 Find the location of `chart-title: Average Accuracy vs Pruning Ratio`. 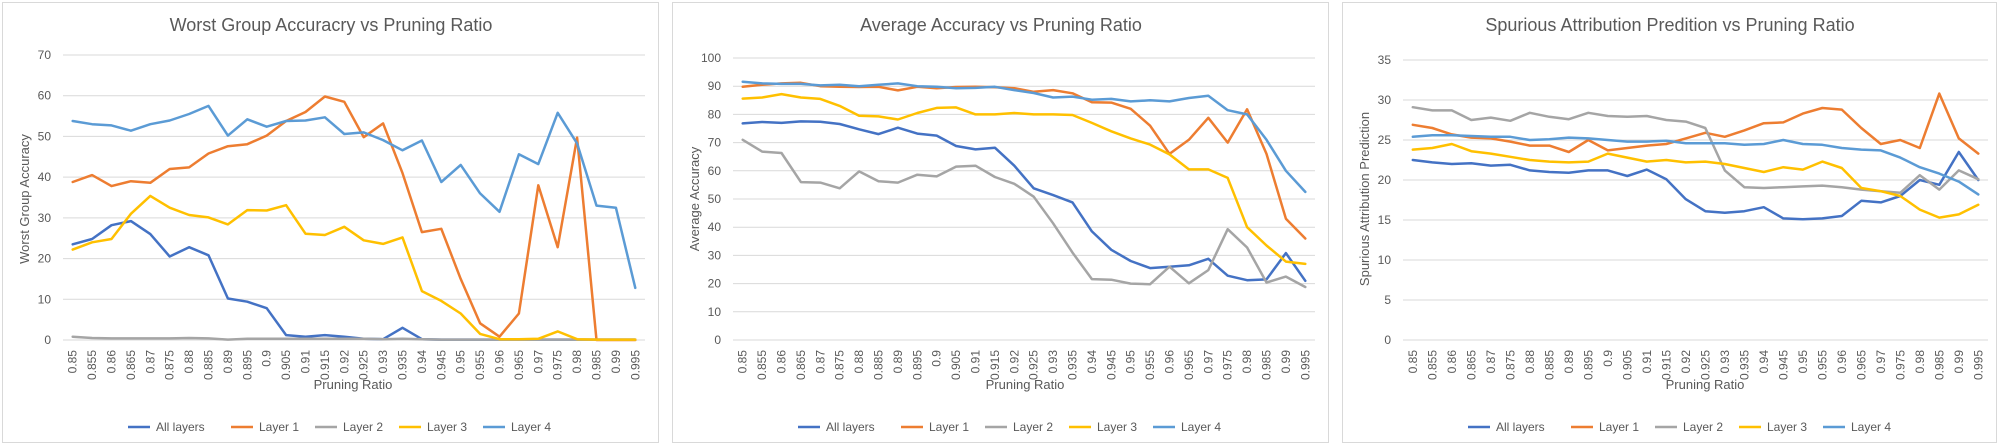

chart-title: Average Accuracy vs Pruning Ratio is located at coordinates (1001, 25).